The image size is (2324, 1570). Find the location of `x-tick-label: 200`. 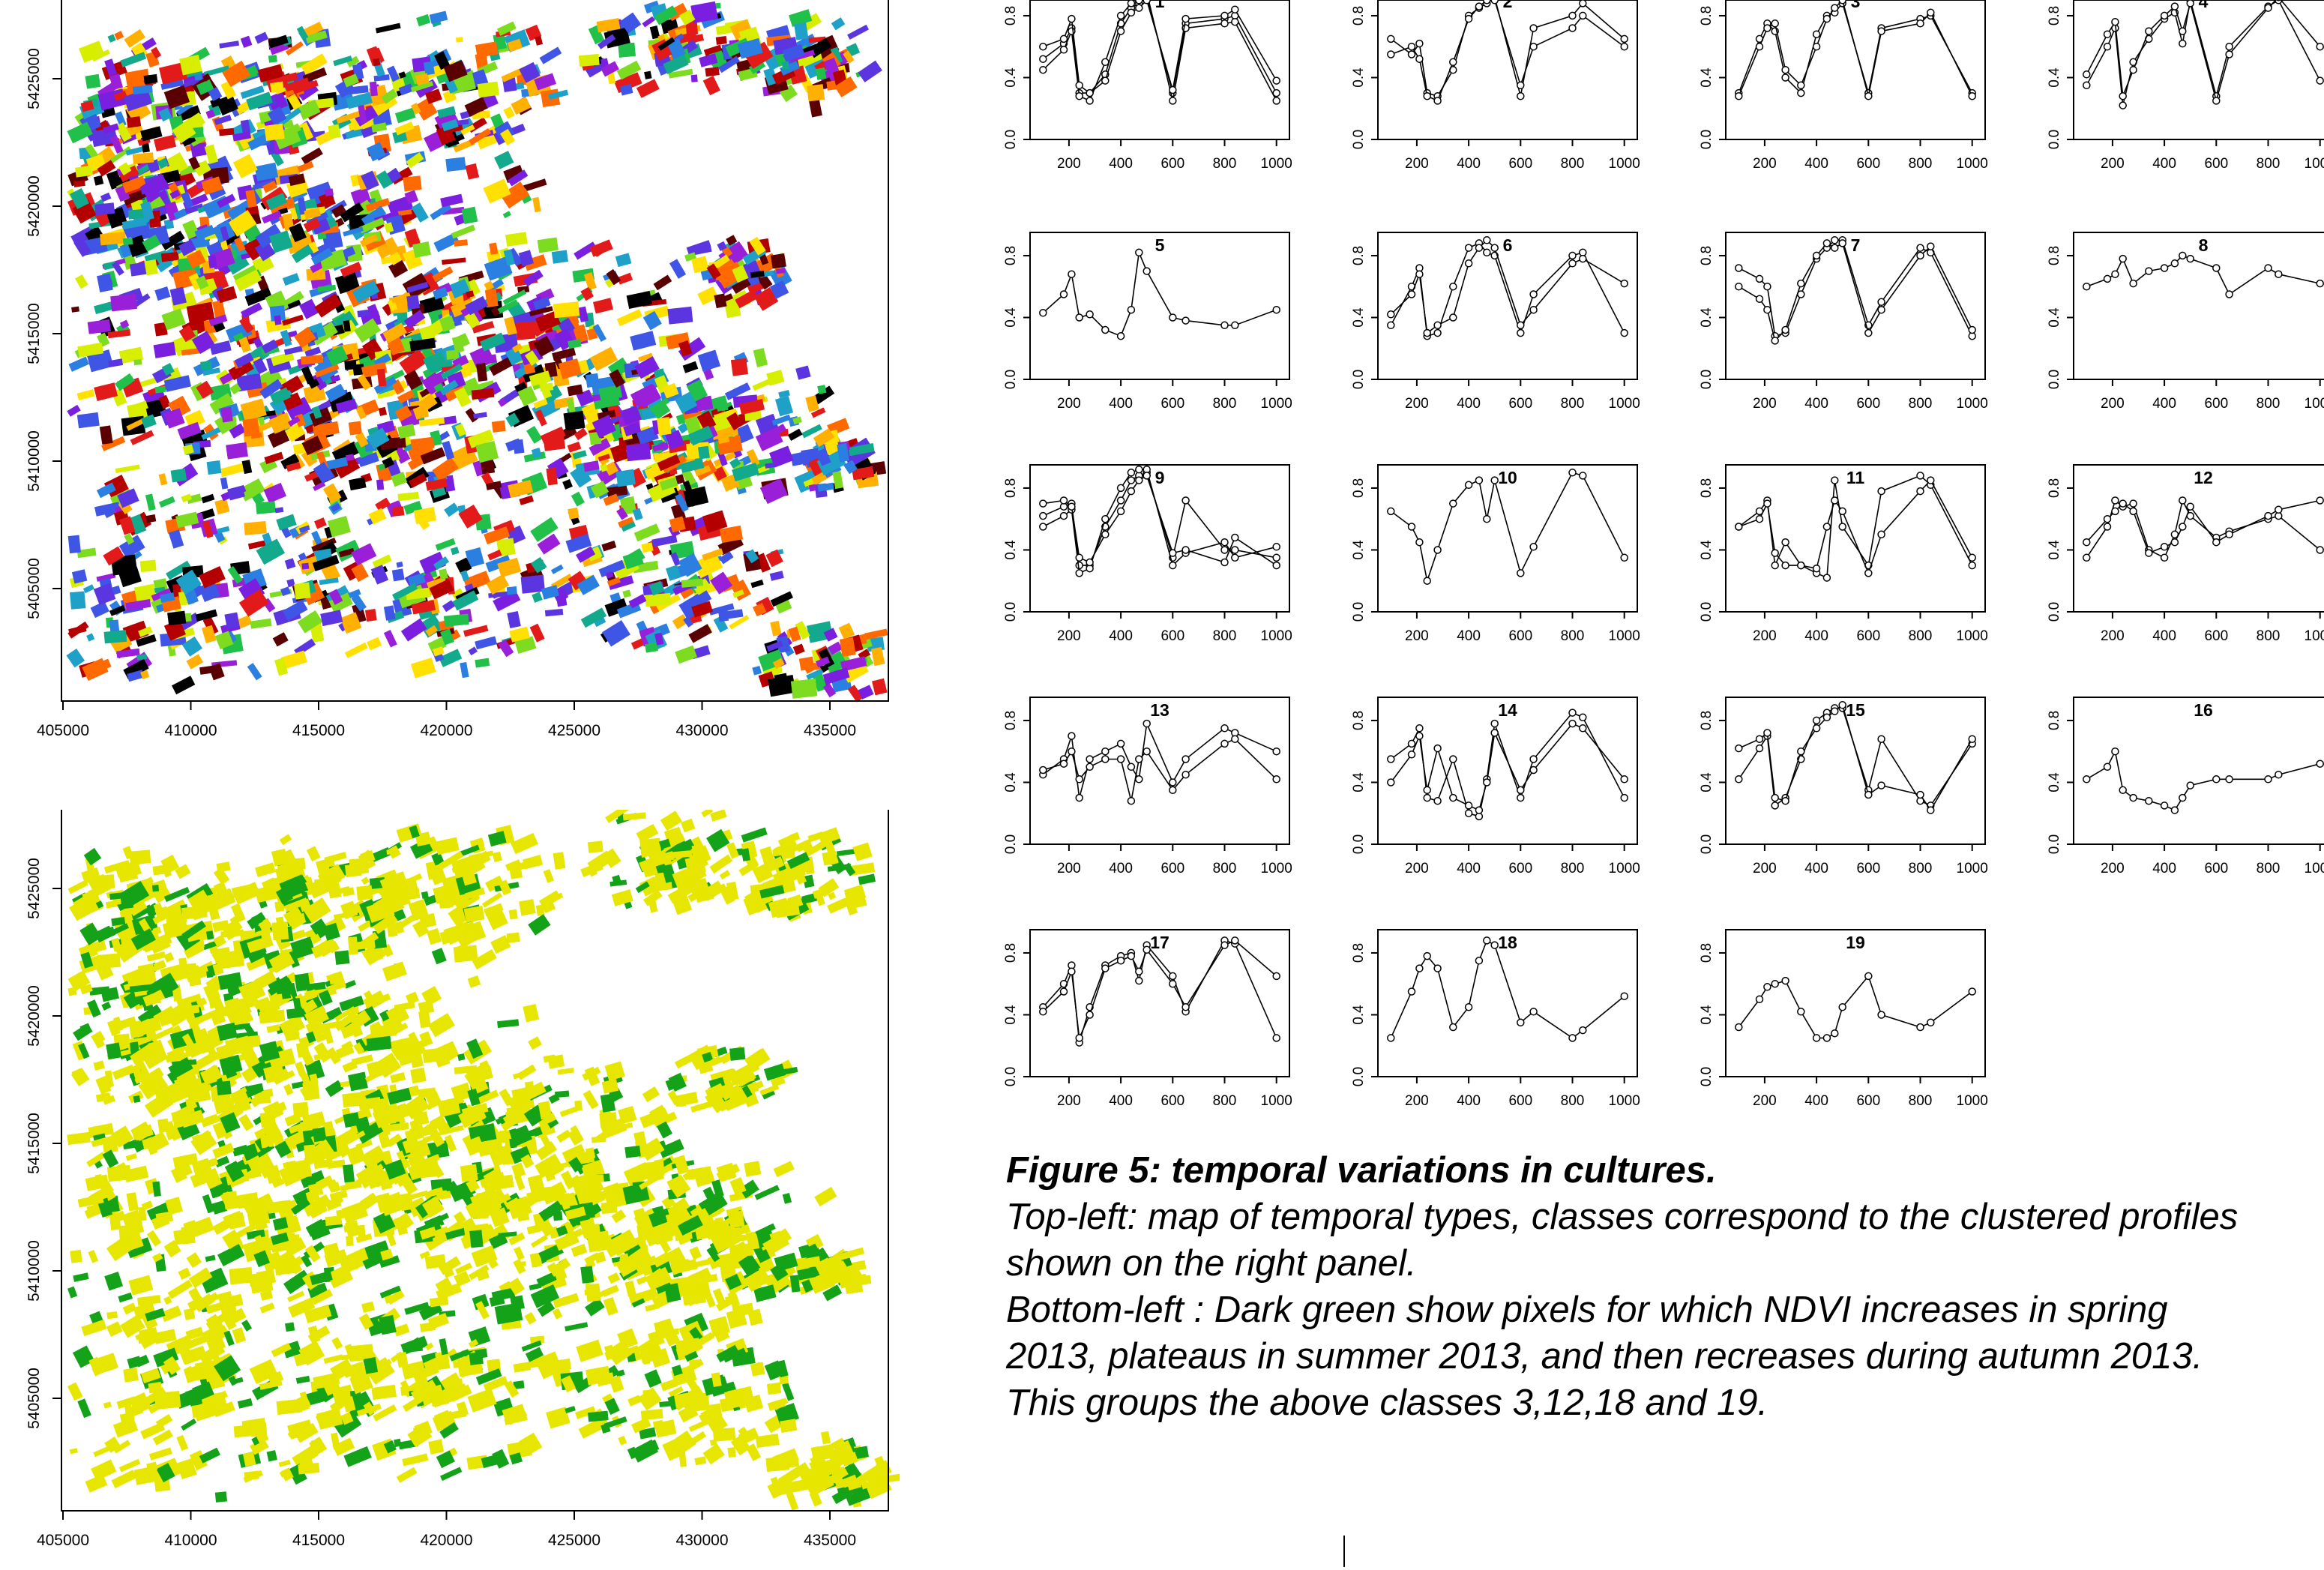

x-tick-label: 200 is located at coordinates (1417, 404).